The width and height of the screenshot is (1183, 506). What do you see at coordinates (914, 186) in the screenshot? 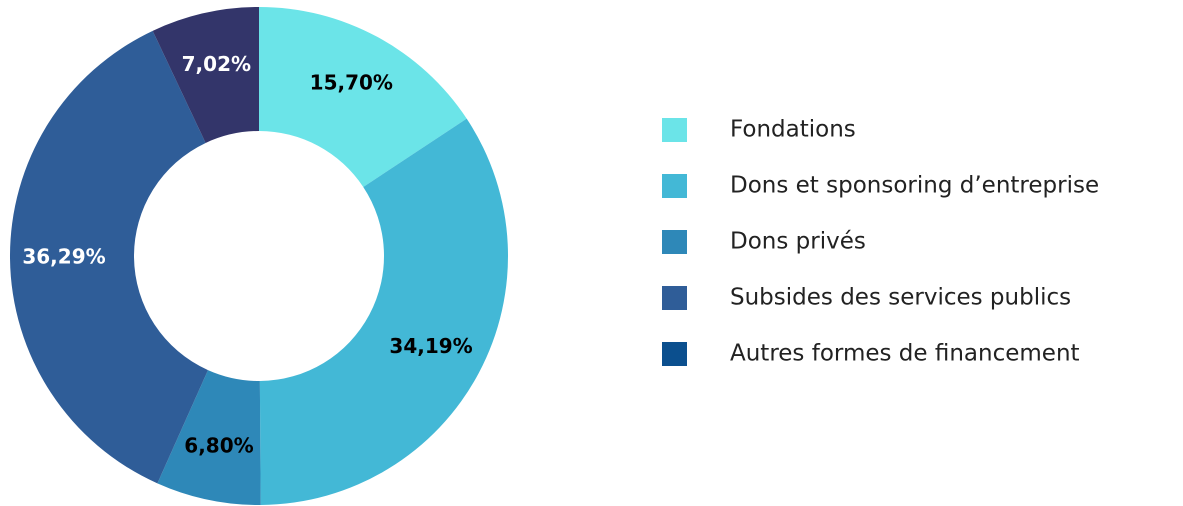
I see `legend-label: Dons et sponsoring d’entreprise` at bounding box center [914, 186].